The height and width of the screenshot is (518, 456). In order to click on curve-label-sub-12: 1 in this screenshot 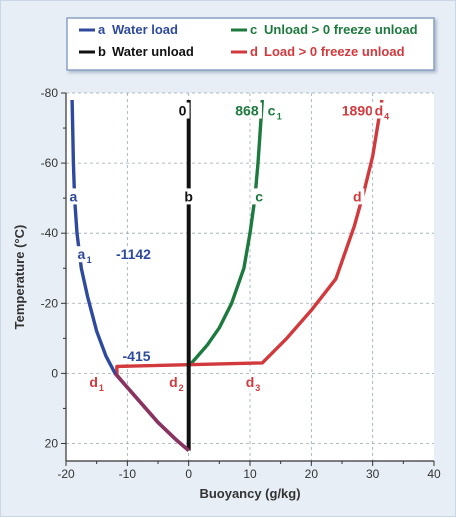, I will do `click(101, 388)`.